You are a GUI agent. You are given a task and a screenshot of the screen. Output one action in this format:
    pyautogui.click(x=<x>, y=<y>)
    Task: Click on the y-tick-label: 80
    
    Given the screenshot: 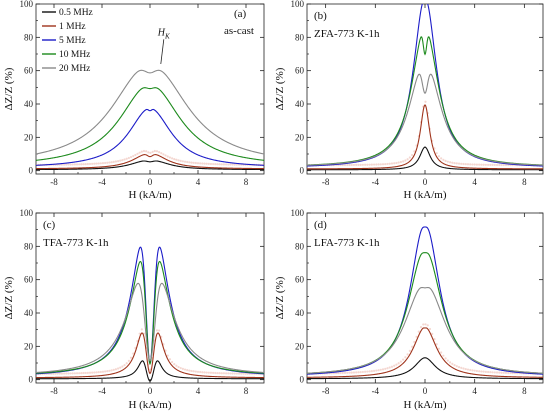 What is the action you would take?
    pyautogui.click(x=29, y=246)
    